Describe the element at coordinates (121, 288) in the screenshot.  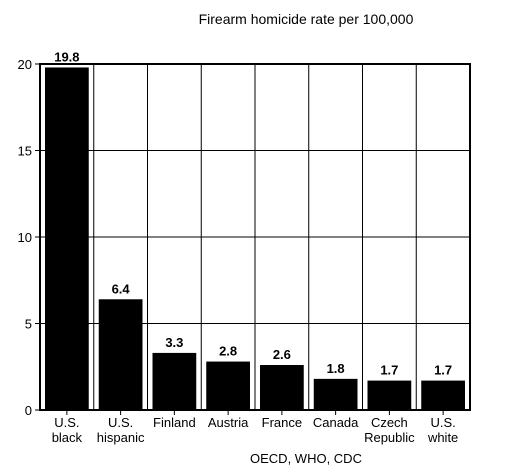
I see `bar-value-label: 6.4` at that location.